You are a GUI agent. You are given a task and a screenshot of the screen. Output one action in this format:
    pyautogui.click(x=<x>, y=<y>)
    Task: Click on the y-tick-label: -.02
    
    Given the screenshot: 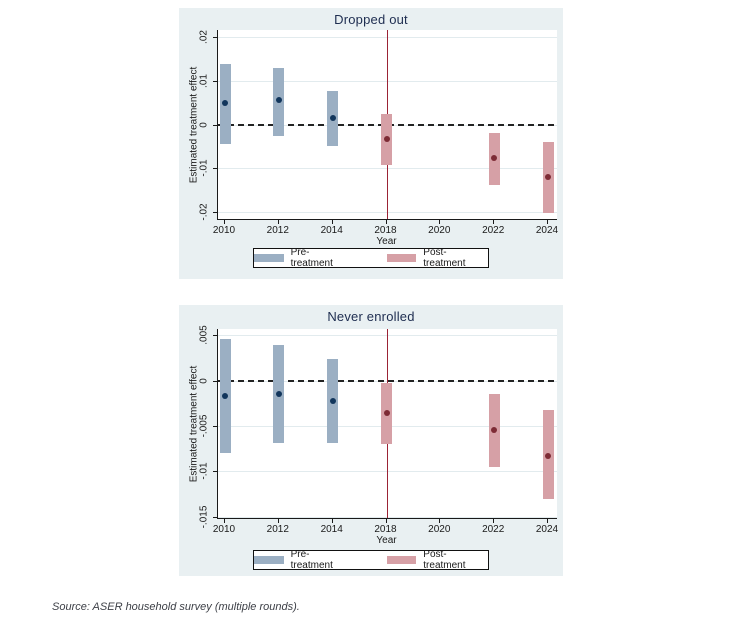 What is the action you would take?
    pyautogui.click(x=204, y=212)
    